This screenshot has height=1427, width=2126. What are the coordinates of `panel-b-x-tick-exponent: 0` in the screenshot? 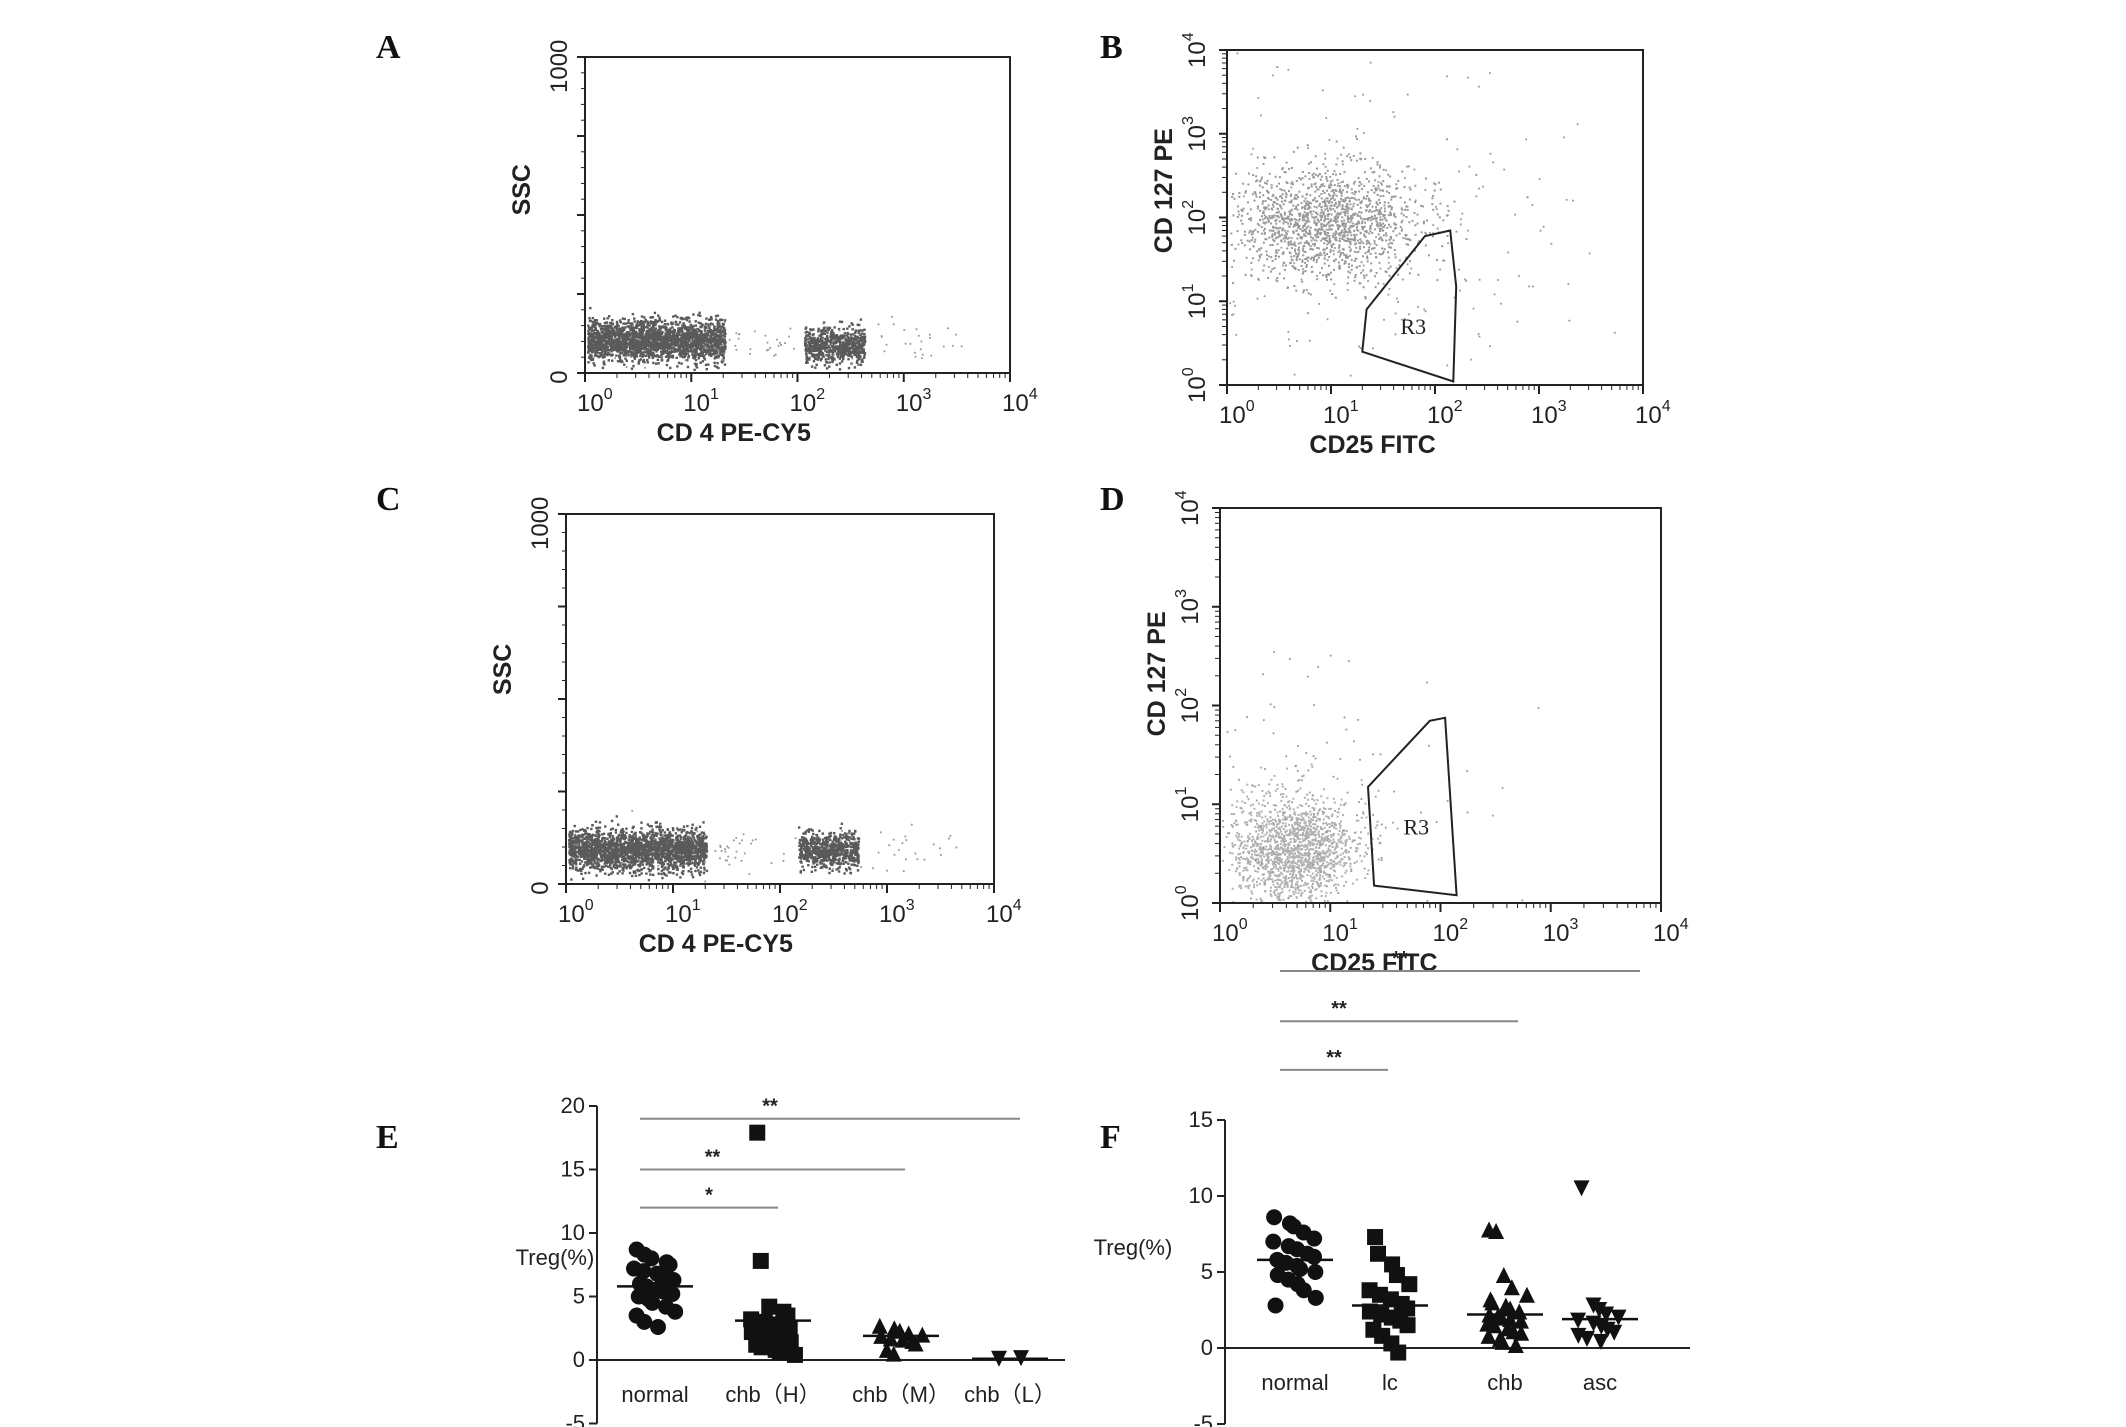 It's located at (1250, 406).